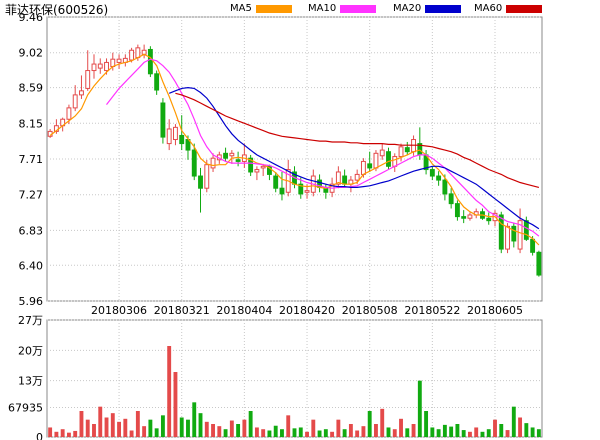 The image size is (600, 440). What do you see at coordinates (30, 381) in the screenshot?
I see `volume-tick-label: 13万` at bounding box center [30, 381].